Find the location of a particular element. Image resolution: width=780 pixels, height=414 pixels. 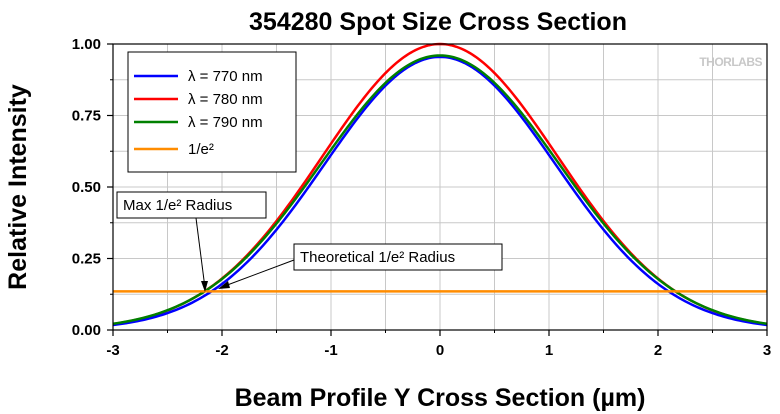

thorlabs-watermark: THORLABS is located at coordinates (730, 62).